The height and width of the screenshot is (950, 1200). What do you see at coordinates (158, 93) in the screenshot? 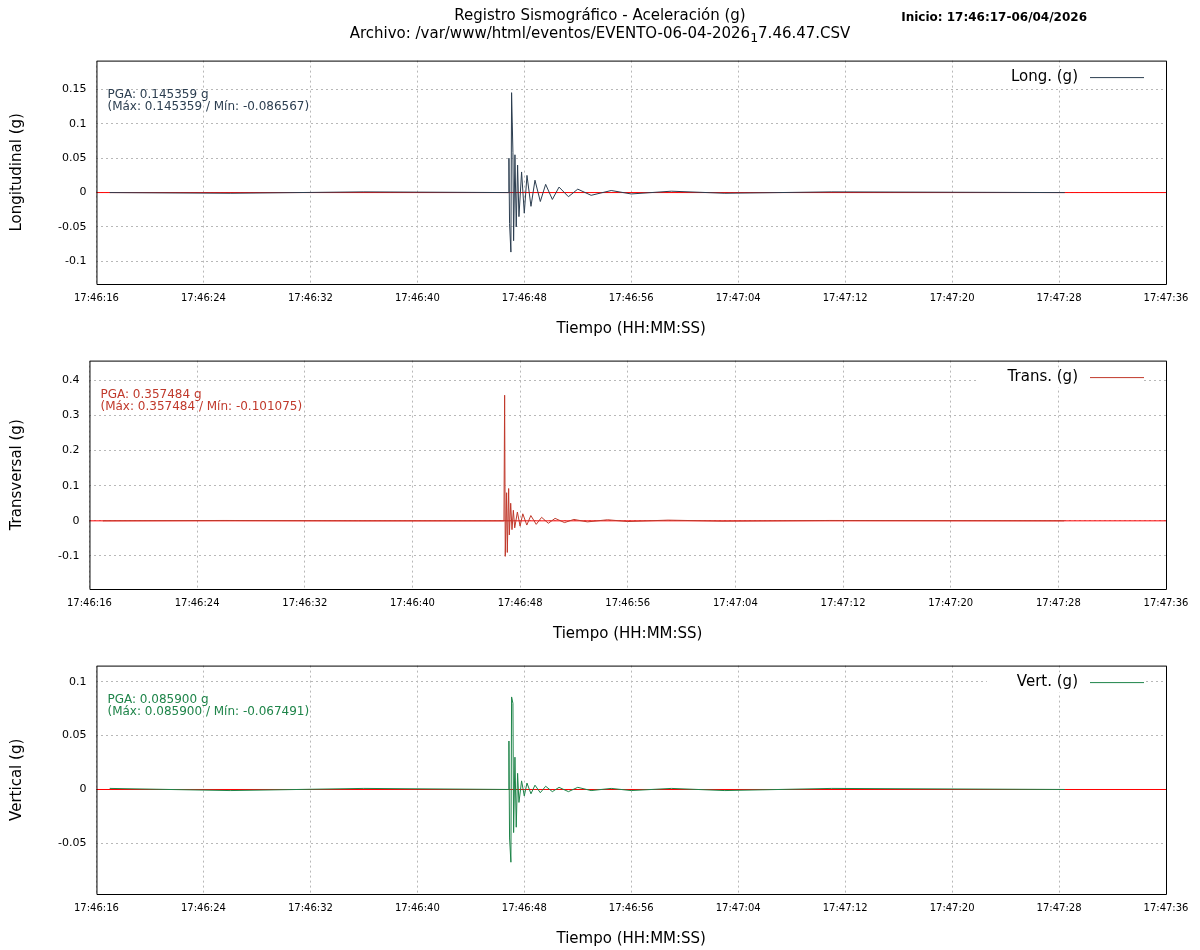
I see `annotation: PGA: 0.145359 g` at bounding box center [158, 93].